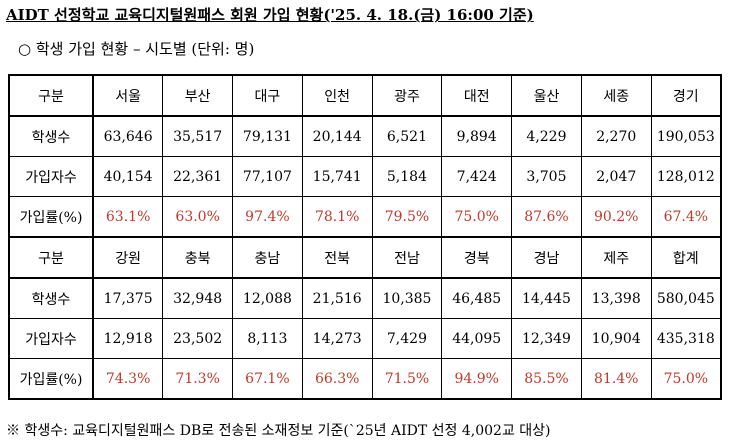 Image resolution: width=739 pixels, height=447 pixels. Describe the element at coordinates (477, 136) in the screenshot. I see `table-cell: 9,894` at that location.